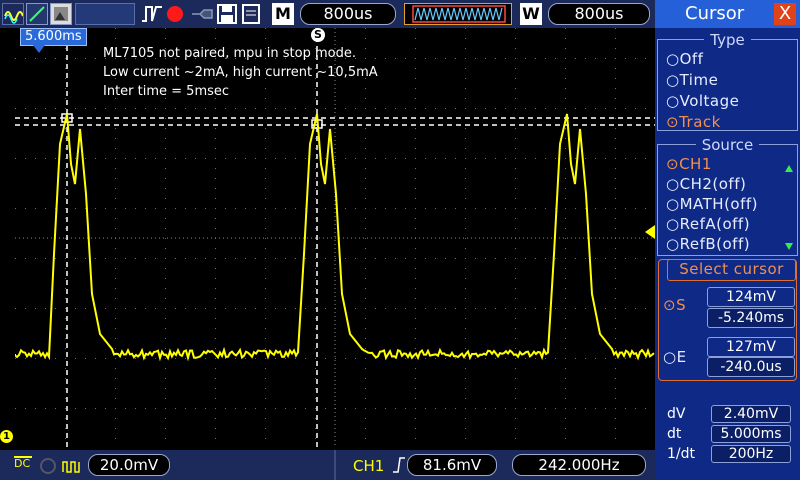 This screenshot has width=800, height=480. I want to click on source-heading: Source, so click(727, 145).